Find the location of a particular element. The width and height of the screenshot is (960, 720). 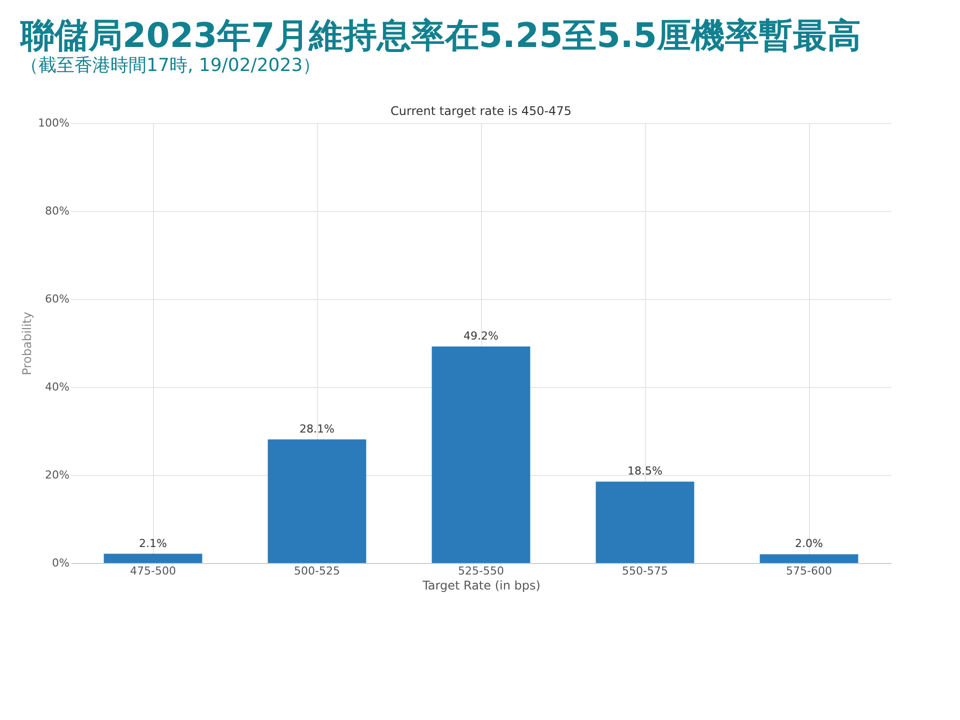

y-tick-label: 100% is located at coordinates (54, 123).